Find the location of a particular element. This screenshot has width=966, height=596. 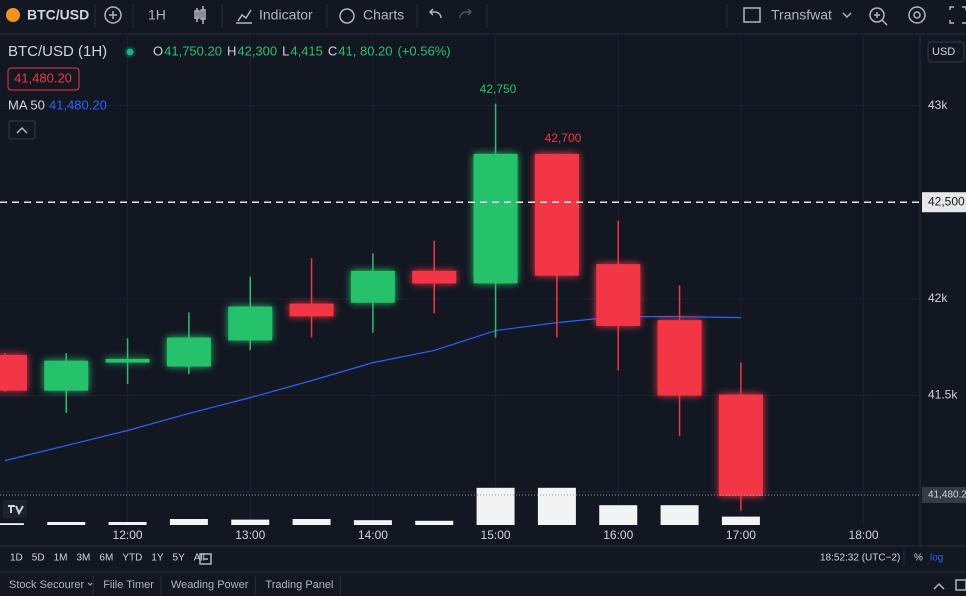

x-tick-label: 12:00 is located at coordinates (128, 535).